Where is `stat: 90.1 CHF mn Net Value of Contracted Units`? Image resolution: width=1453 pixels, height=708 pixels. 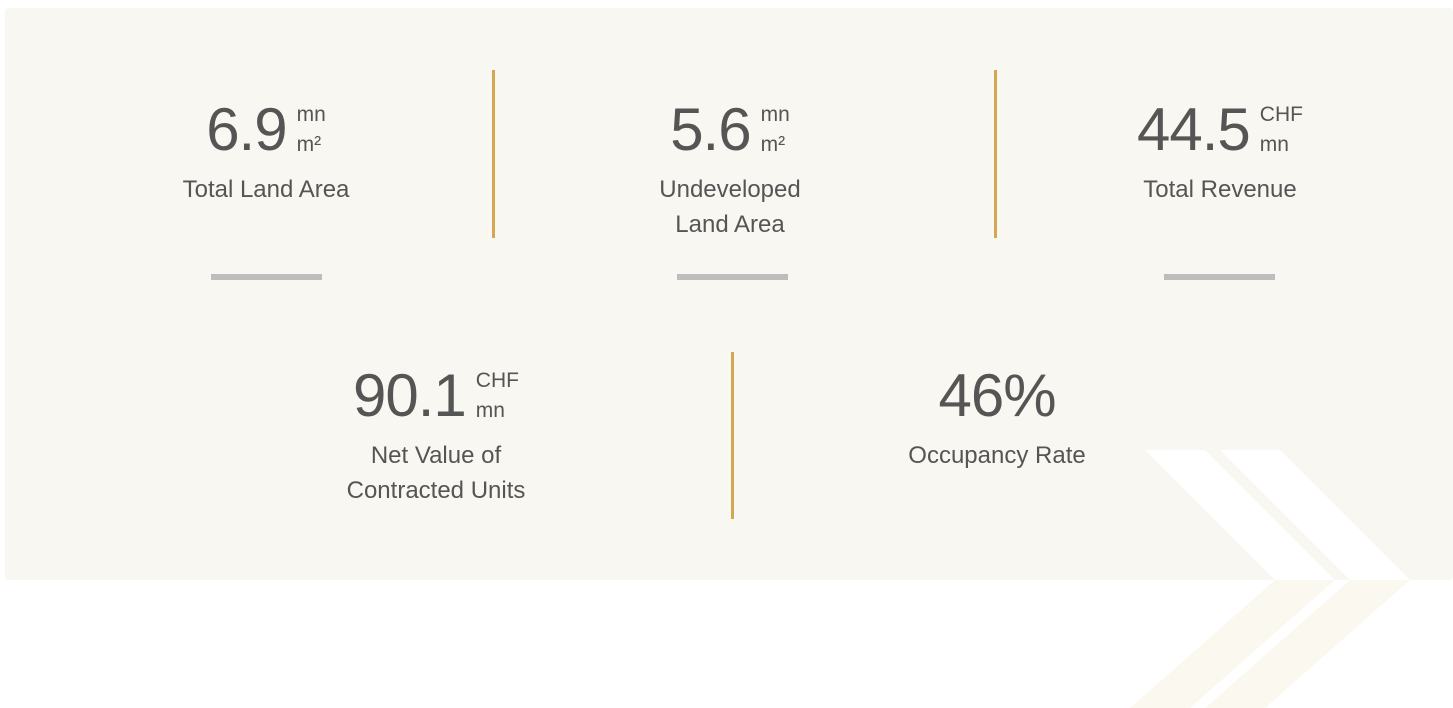 stat: 90.1 CHF mn Net Value of Contracted Units is located at coordinates (436, 437).